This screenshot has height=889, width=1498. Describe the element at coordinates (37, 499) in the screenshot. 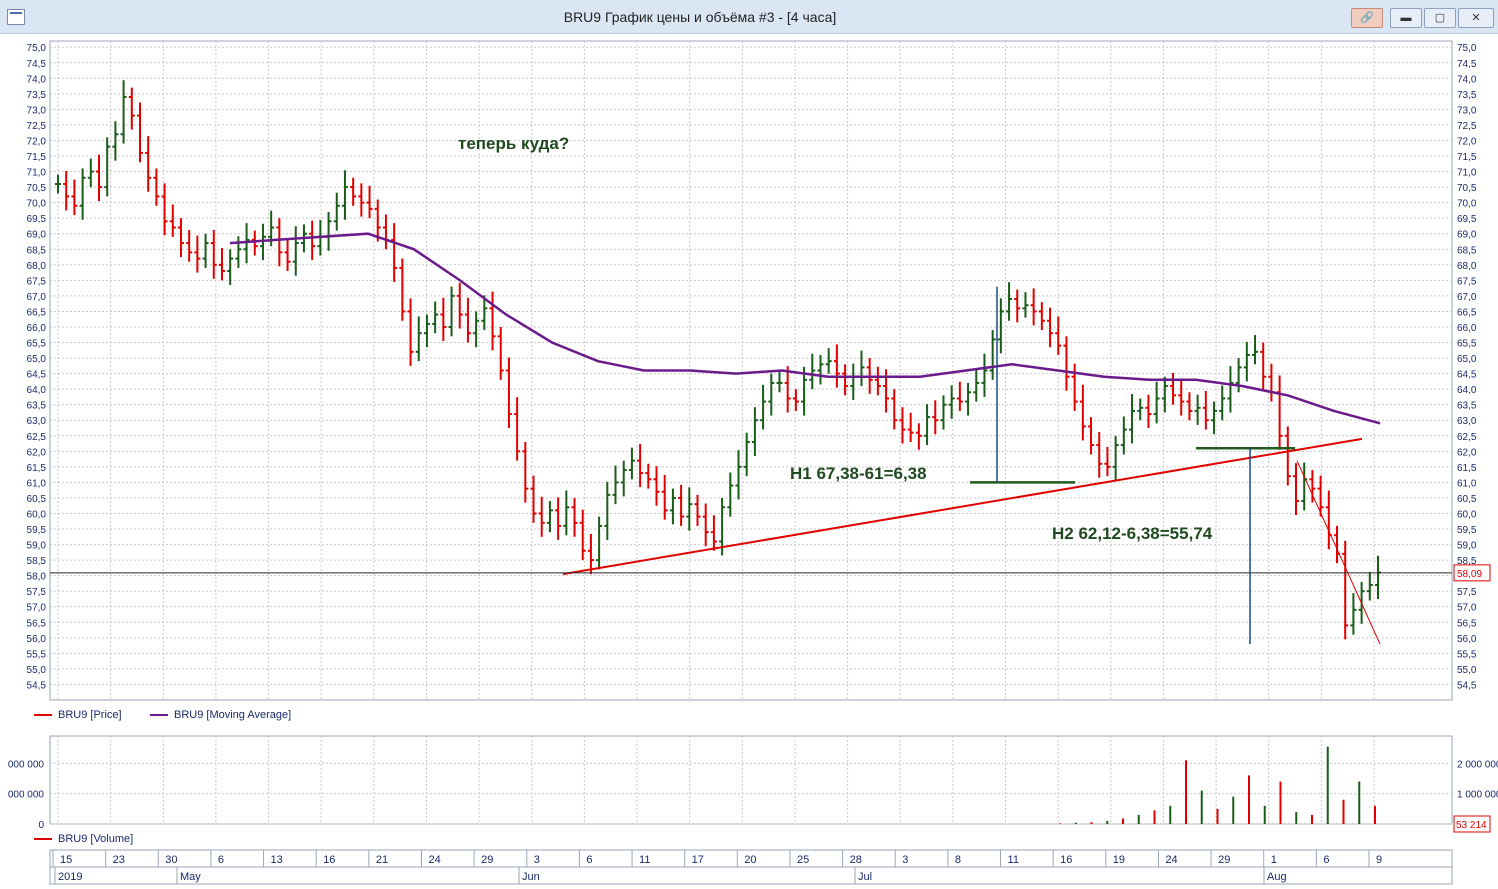

I see `price-tick-left: 60,5` at that location.